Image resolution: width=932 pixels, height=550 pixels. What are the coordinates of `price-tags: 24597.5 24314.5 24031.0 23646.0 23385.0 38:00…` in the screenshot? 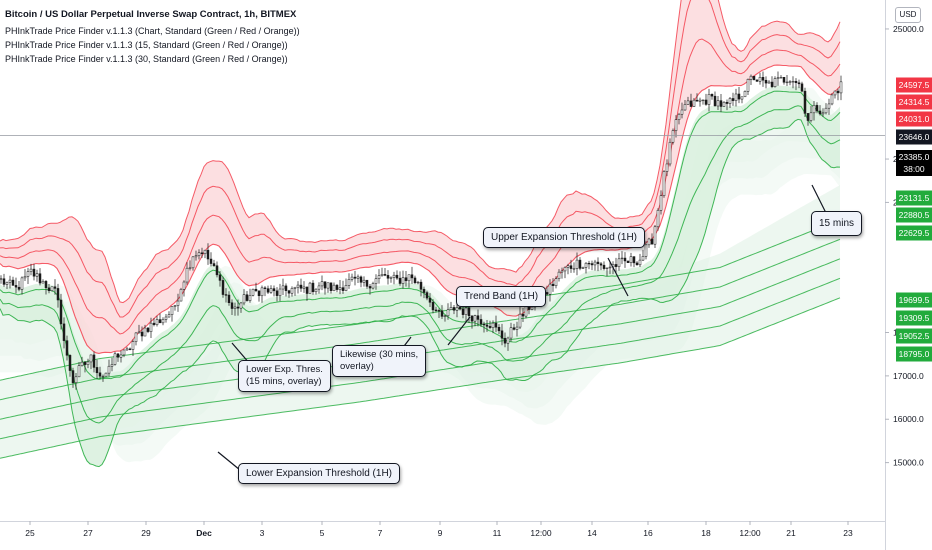 It's located at (914, 219).